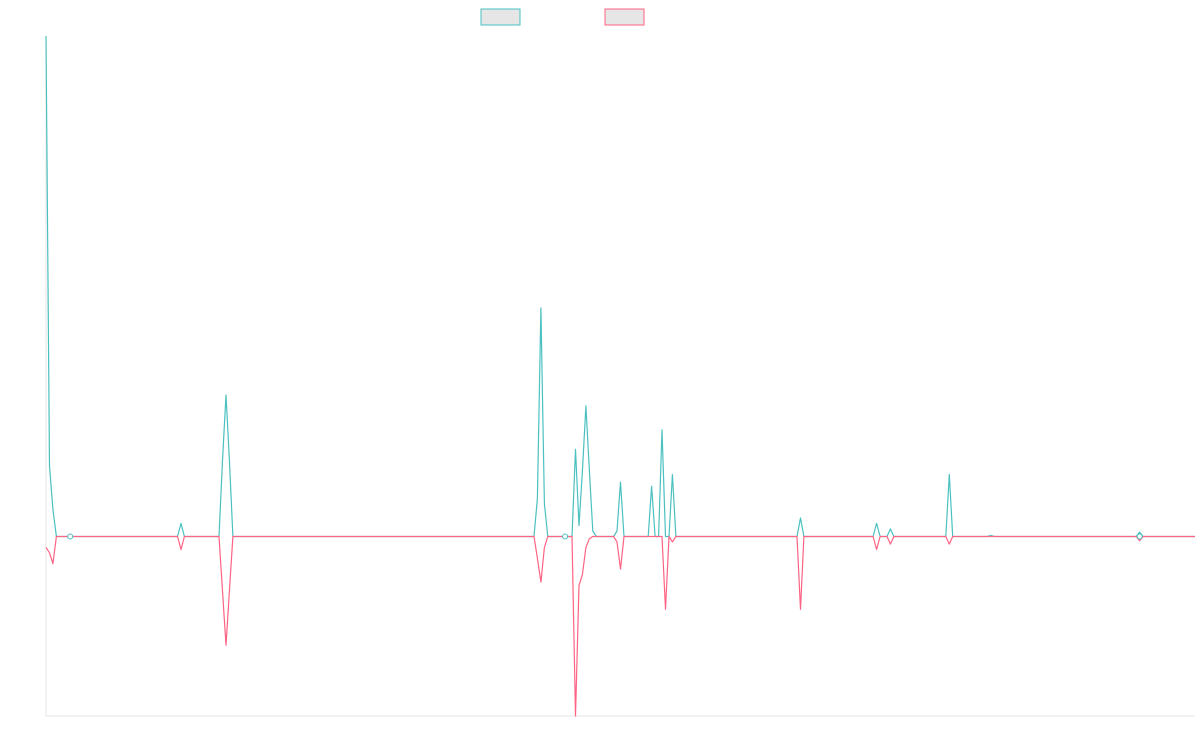 Image resolution: width=1200 pixels, height=750 pixels. I want to click on legend, so click(562, 17).